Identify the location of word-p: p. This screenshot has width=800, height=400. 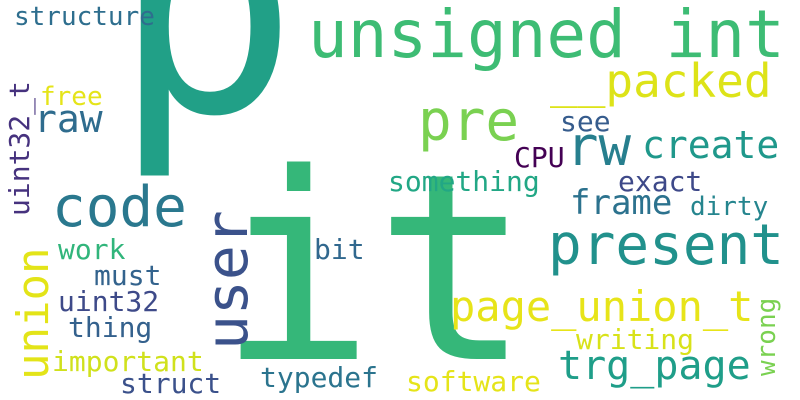
(205, 92).